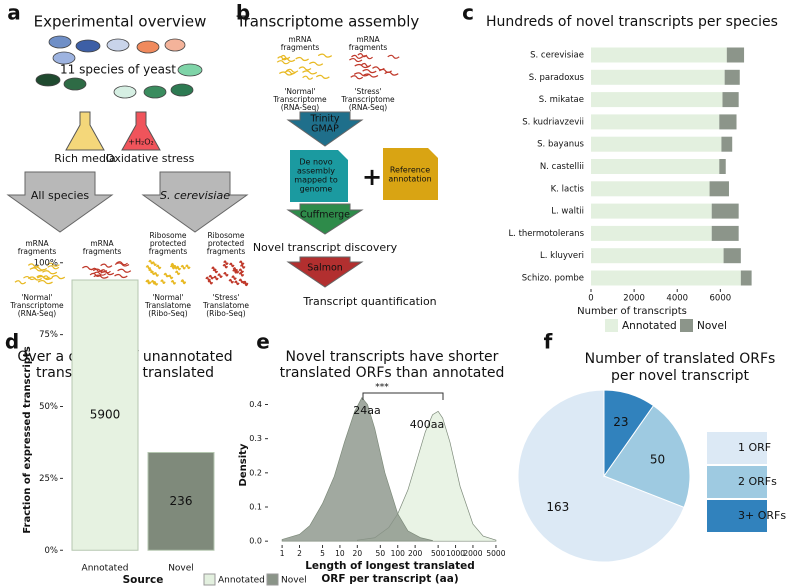 This screenshot has height=588, width=795. What do you see at coordinates (225, 297) in the screenshot?
I see `sample-bottom: 'Stress'` at bounding box center [225, 297].